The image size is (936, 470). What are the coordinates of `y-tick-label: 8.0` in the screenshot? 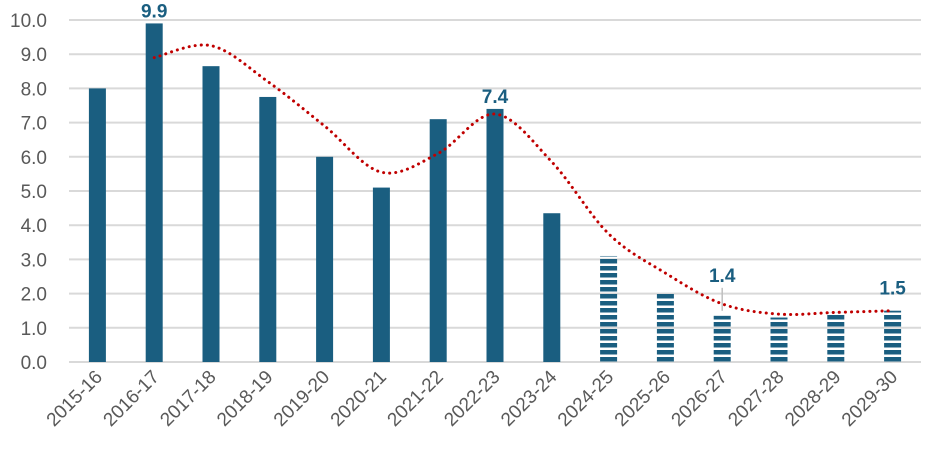 It's located at (34, 89).